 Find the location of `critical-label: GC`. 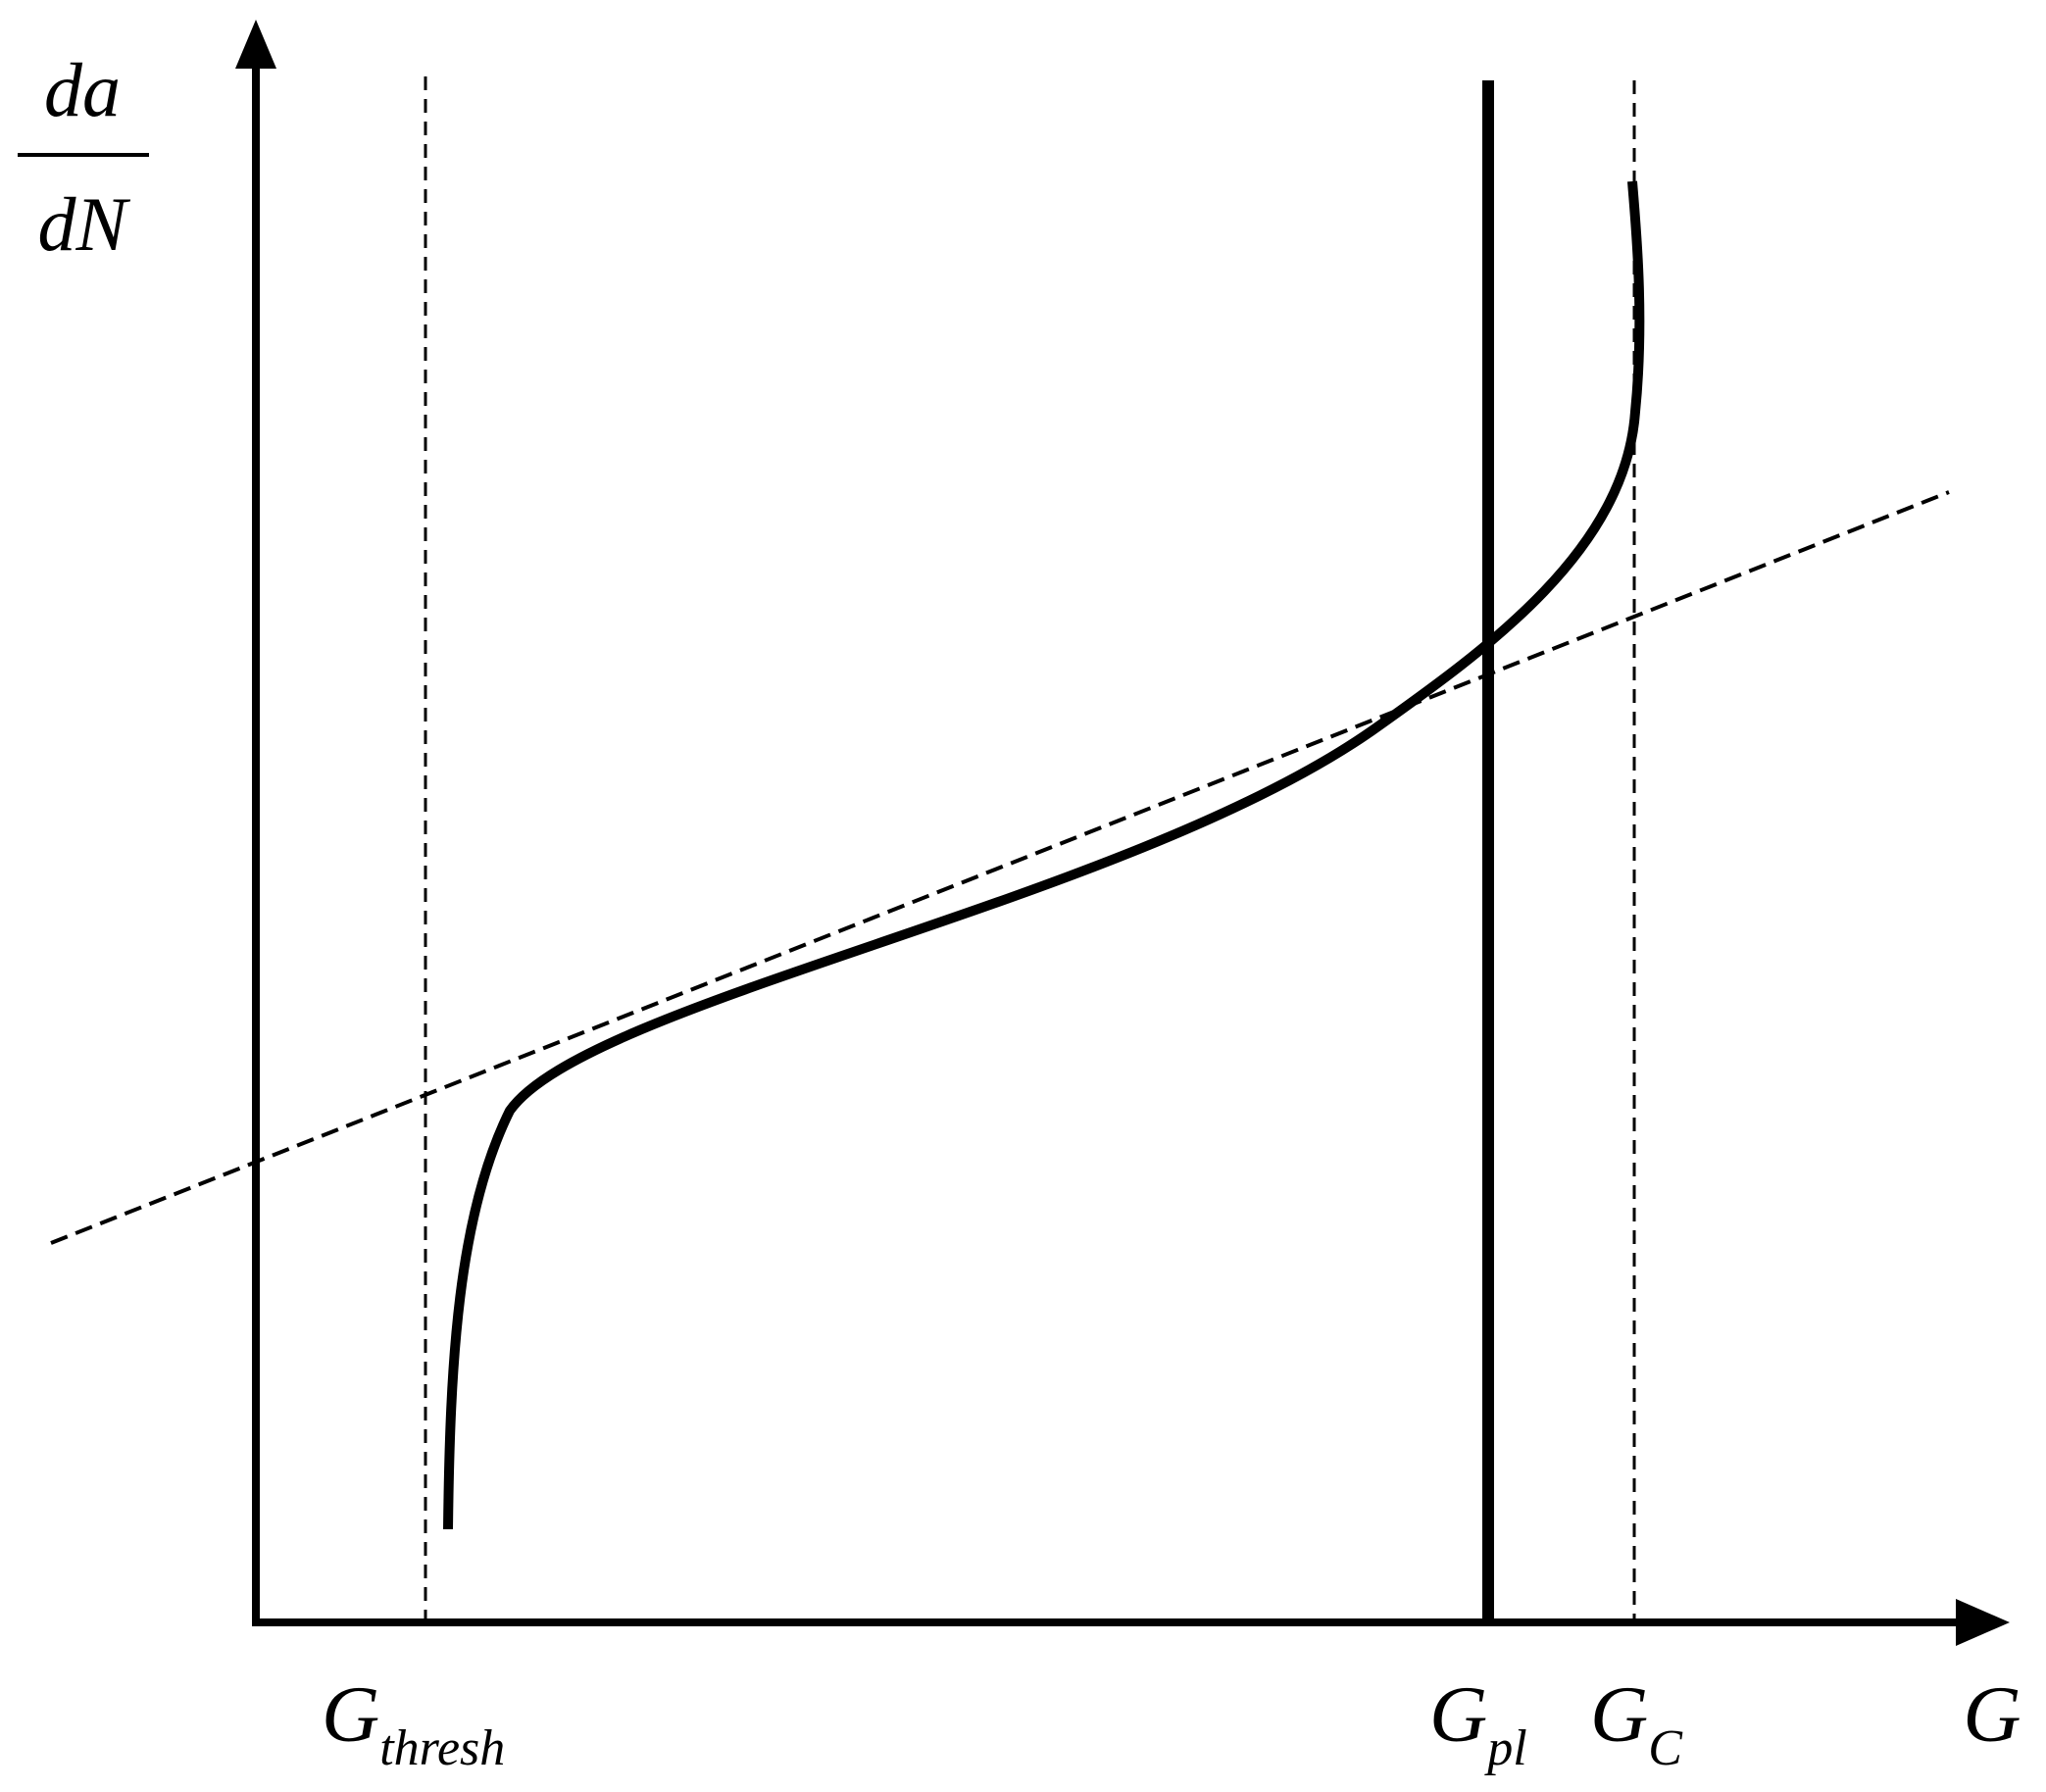

critical-label: GC is located at coordinates (1636, 1723).